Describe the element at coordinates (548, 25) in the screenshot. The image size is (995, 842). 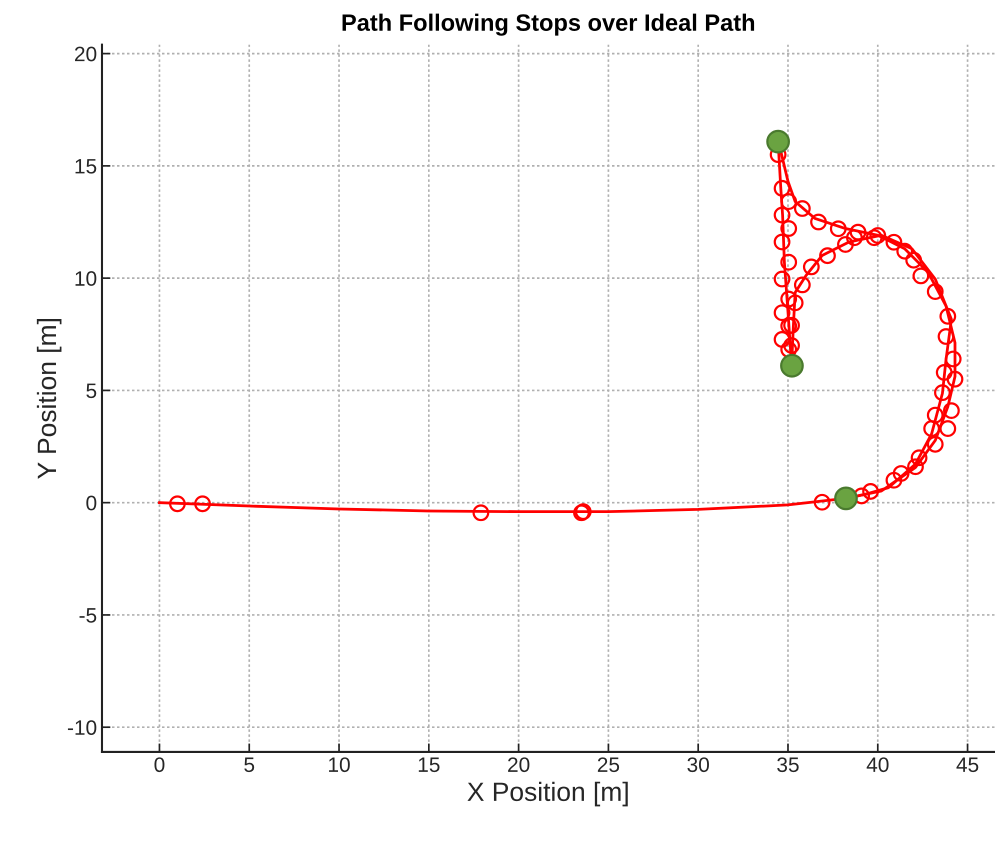
I see `chart-title: Path Following Stops over Ideal Path` at that location.